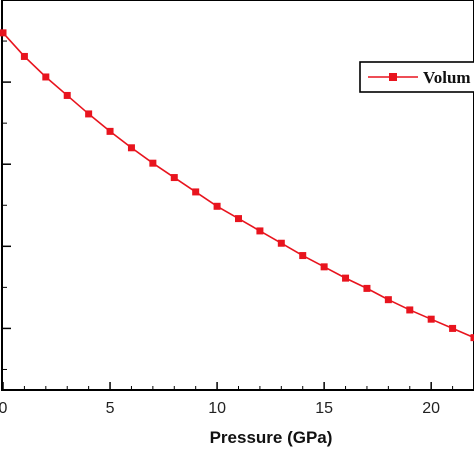  What do you see at coordinates (4, 408) in the screenshot?
I see `x-tick-label: 0` at bounding box center [4, 408].